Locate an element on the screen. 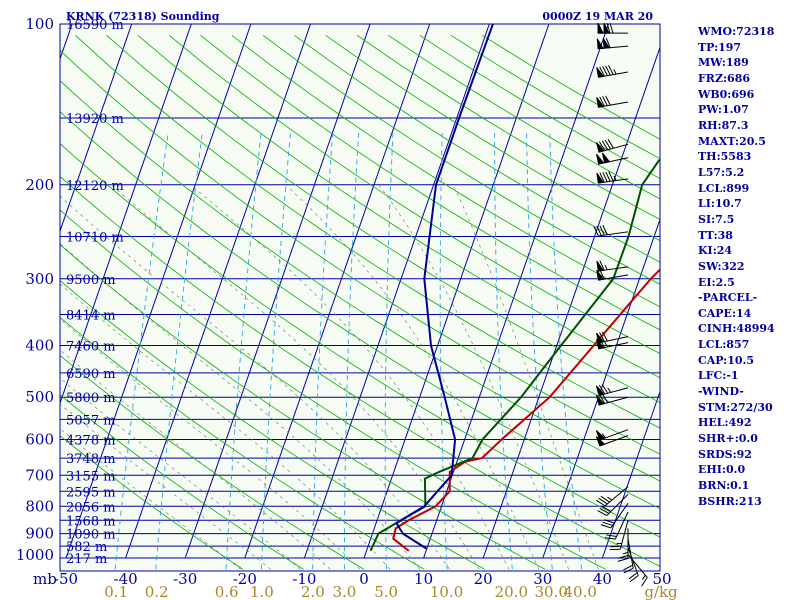 This screenshot has width=800, height=600. stat-item: EHI:0.0 is located at coordinates (722, 470).